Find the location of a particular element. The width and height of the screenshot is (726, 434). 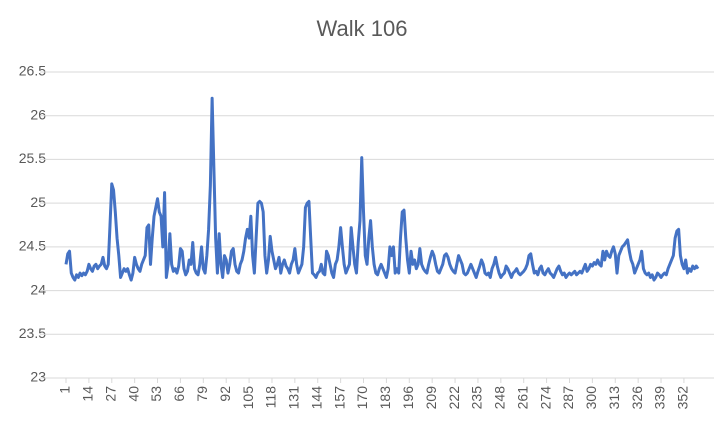

x-tick-label: 196 is located at coordinates (408, 398).